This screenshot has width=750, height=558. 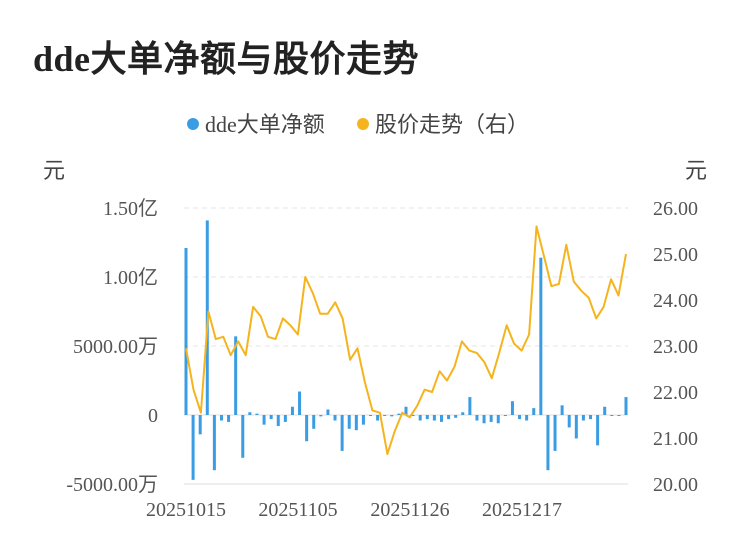 What do you see at coordinates (675, 485) in the screenshot?
I see `right-axis-tick: 20.00` at bounding box center [675, 485].